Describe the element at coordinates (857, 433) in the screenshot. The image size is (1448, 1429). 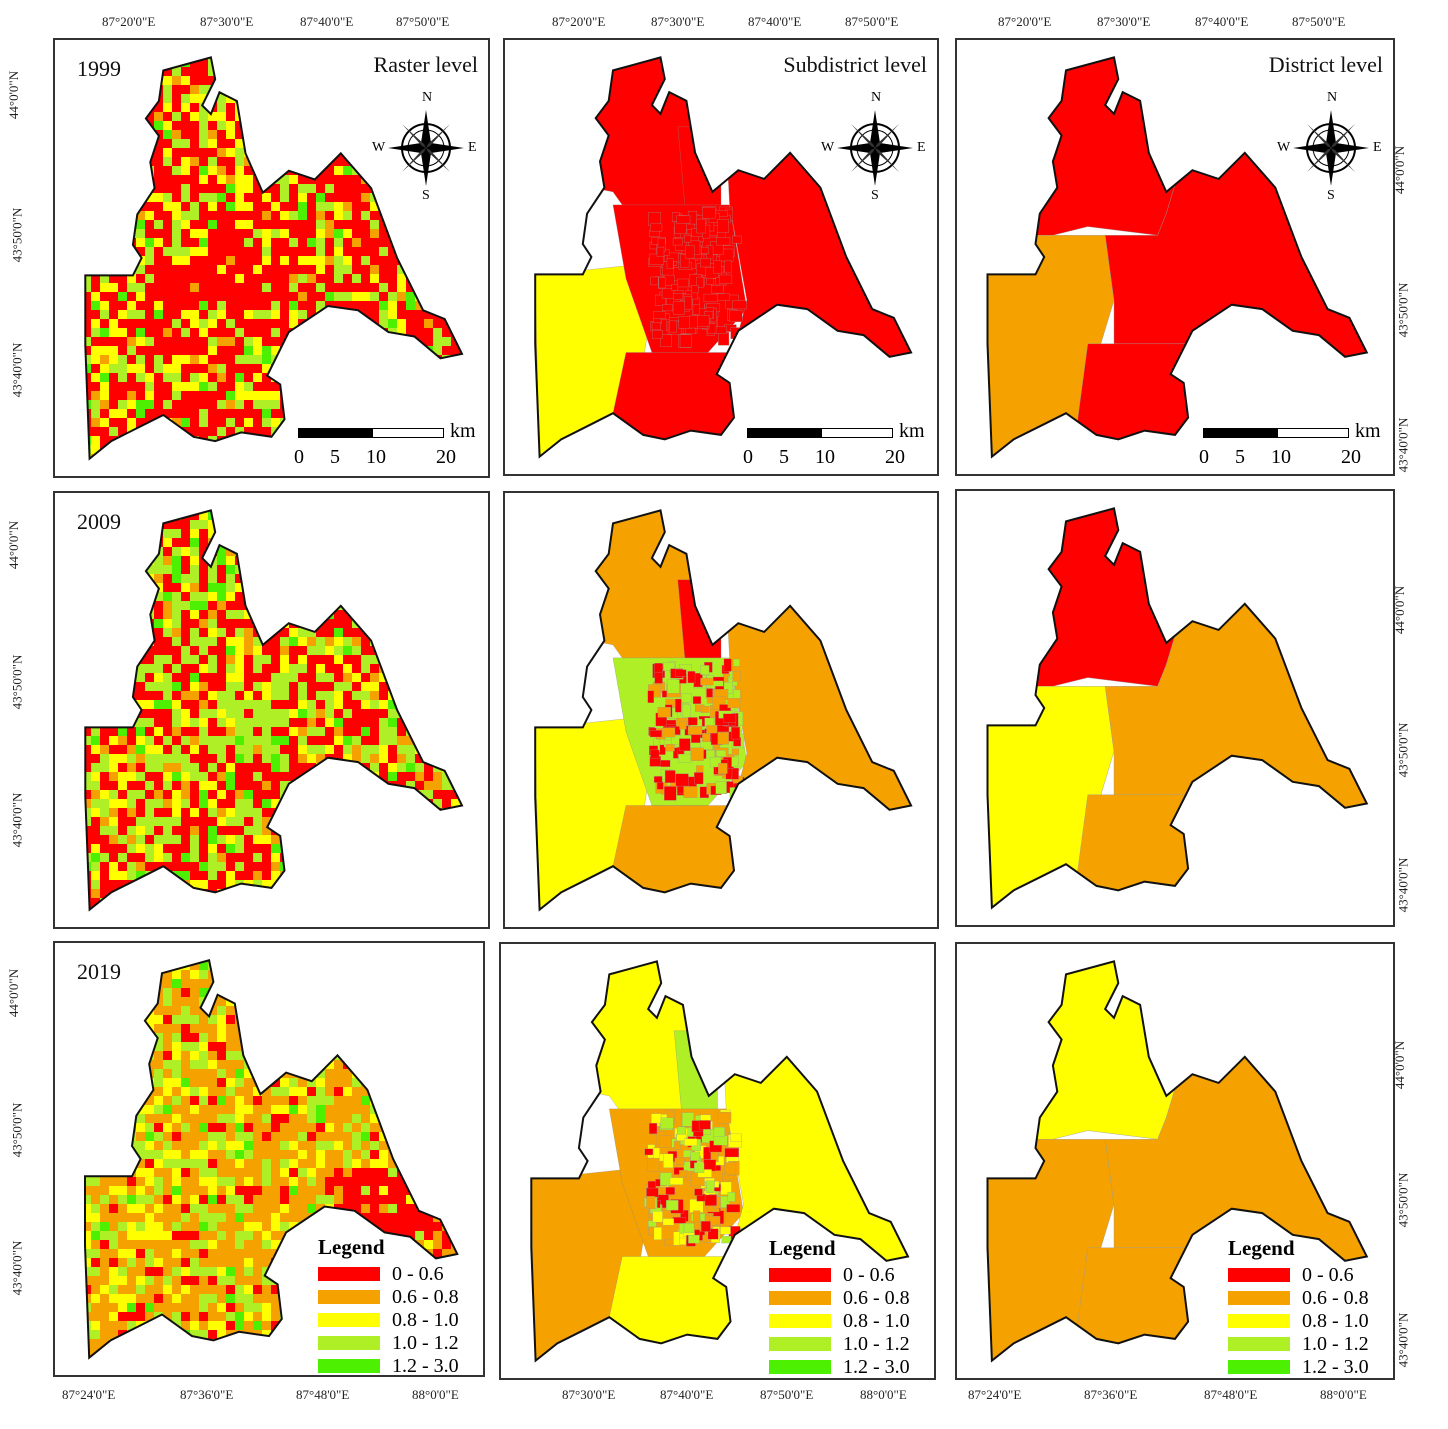
I see `scale-segment-white` at that location.